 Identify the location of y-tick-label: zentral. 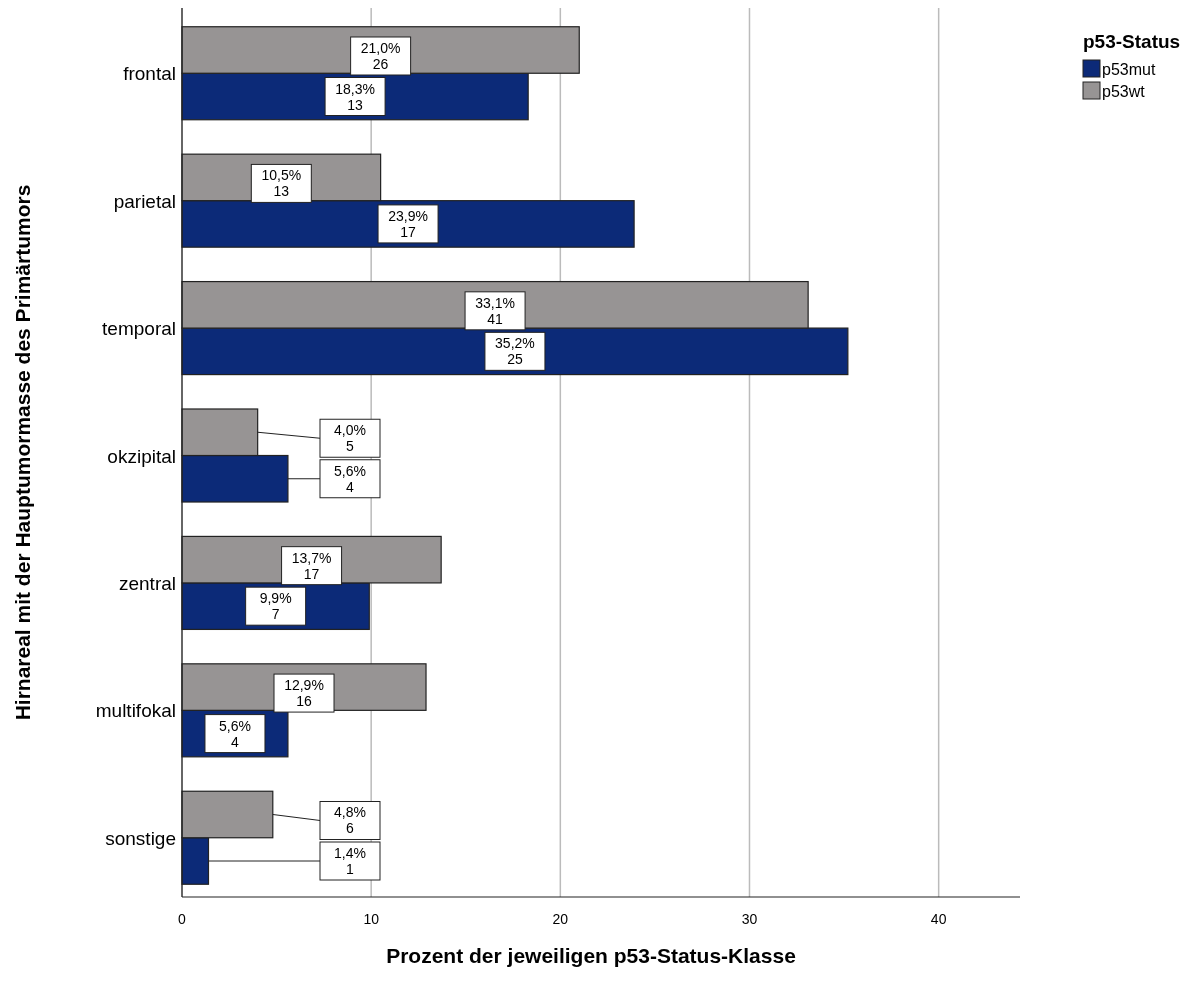
(147, 583).